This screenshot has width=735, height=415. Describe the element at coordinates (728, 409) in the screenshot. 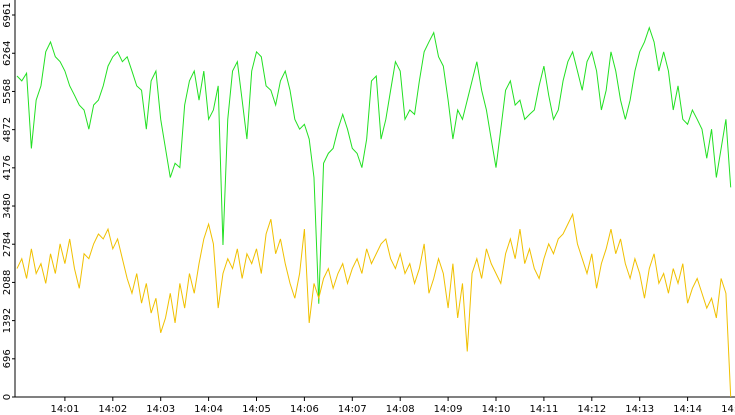

I see `x-tick-label: 14:15` at that location.